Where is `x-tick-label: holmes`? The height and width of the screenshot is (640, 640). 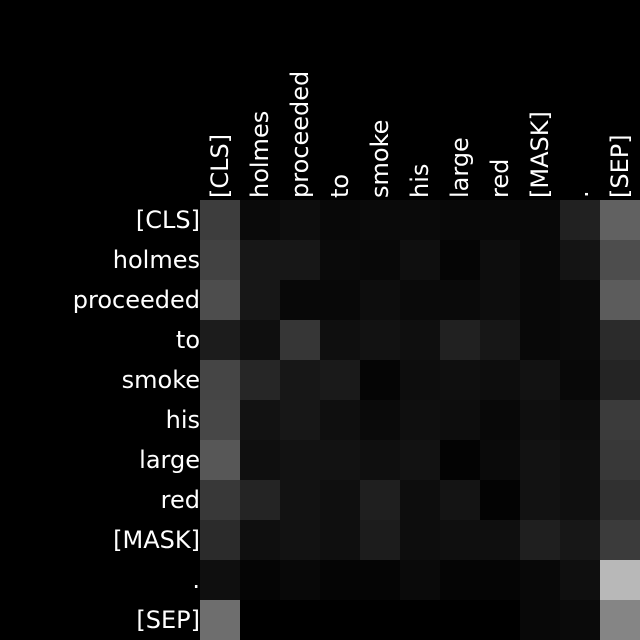 x-tick-label: holmes is located at coordinates (260, 154).